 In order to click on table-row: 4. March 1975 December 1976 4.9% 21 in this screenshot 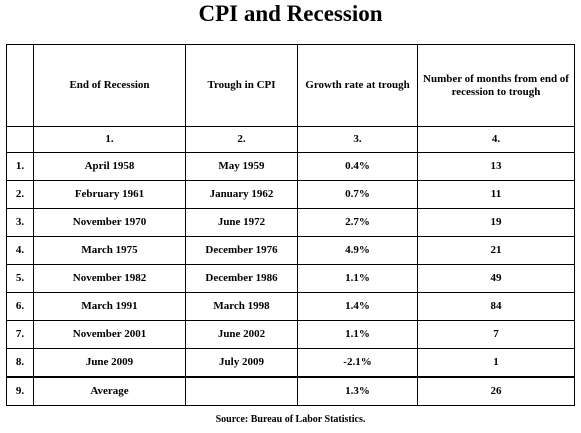, I will do `click(290, 250)`.